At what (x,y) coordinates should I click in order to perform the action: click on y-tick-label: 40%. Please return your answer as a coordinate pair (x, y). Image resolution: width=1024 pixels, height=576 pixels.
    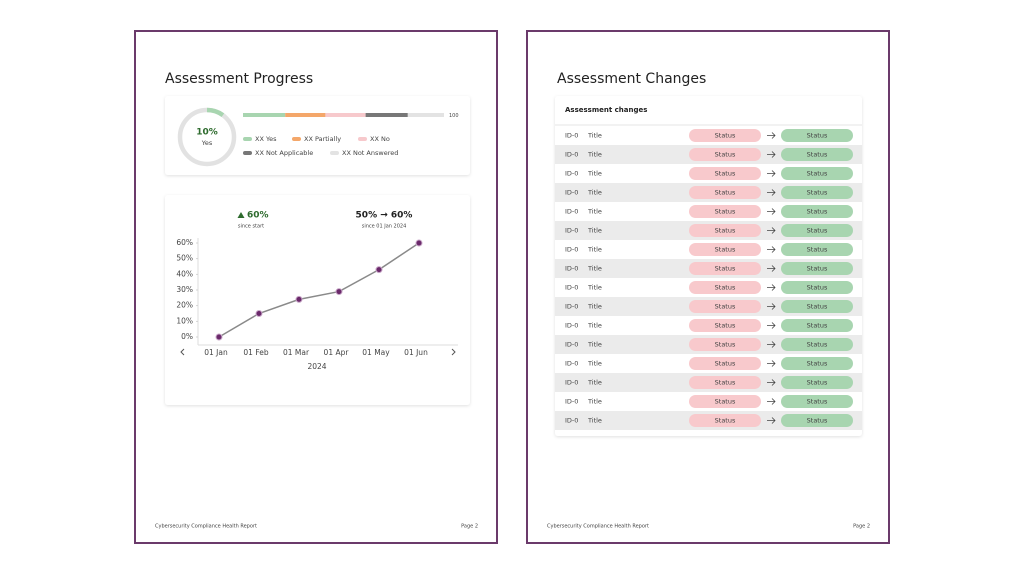
    Looking at the image, I should click on (184, 273).